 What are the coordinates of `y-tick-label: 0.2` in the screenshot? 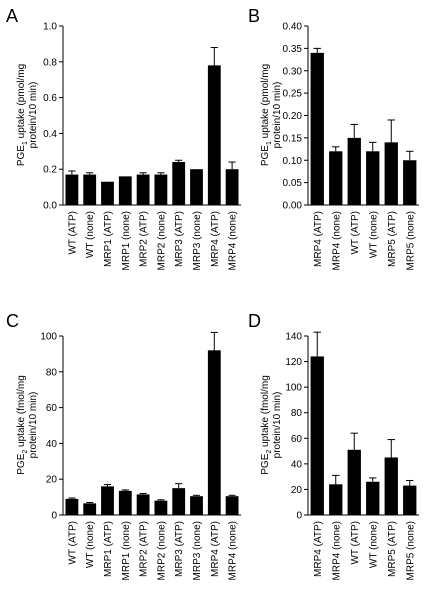 It's located at (50, 170).